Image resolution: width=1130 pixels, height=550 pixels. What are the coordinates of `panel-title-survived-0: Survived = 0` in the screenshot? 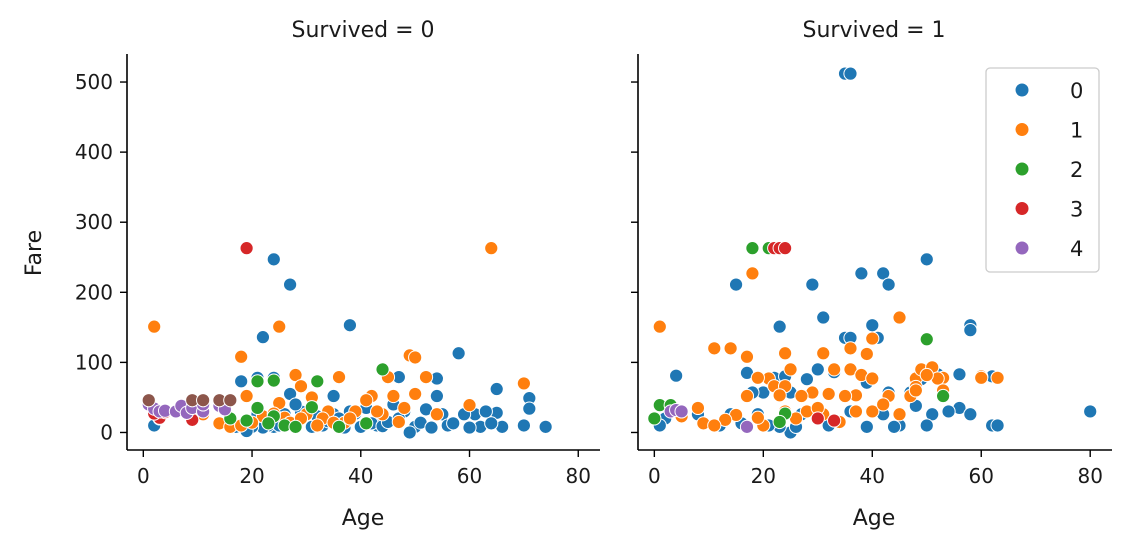 It's located at (362, 30).